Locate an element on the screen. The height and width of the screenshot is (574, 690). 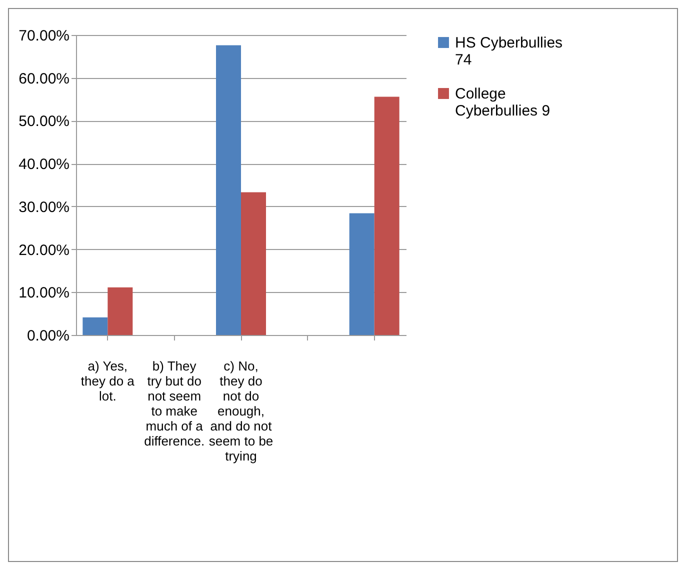
legend-label: College Cyberbullies 9 is located at coordinates (502, 103).